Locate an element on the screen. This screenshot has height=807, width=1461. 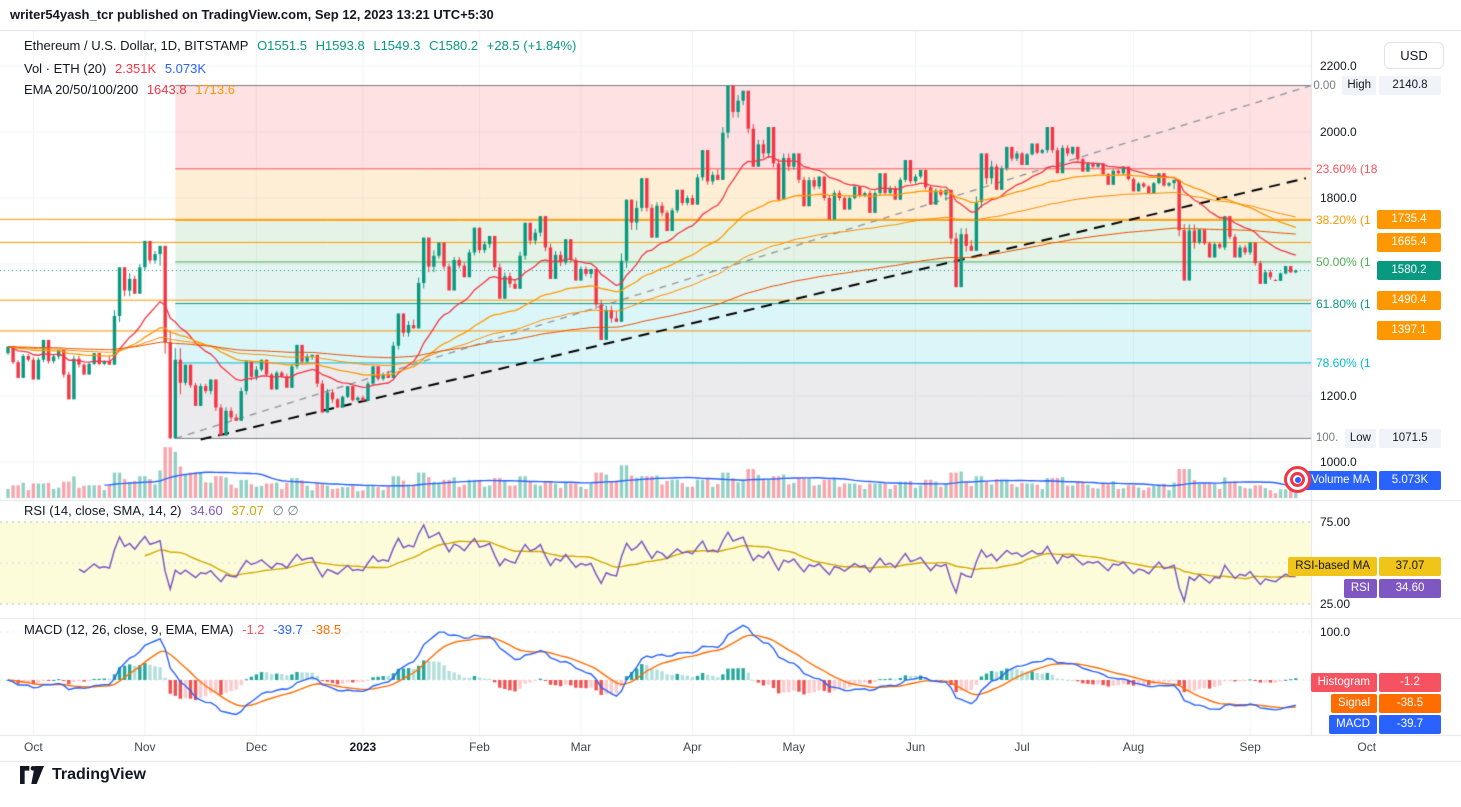
rsi-muted-values: ∅ ∅ is located at coordinates (285, 510).